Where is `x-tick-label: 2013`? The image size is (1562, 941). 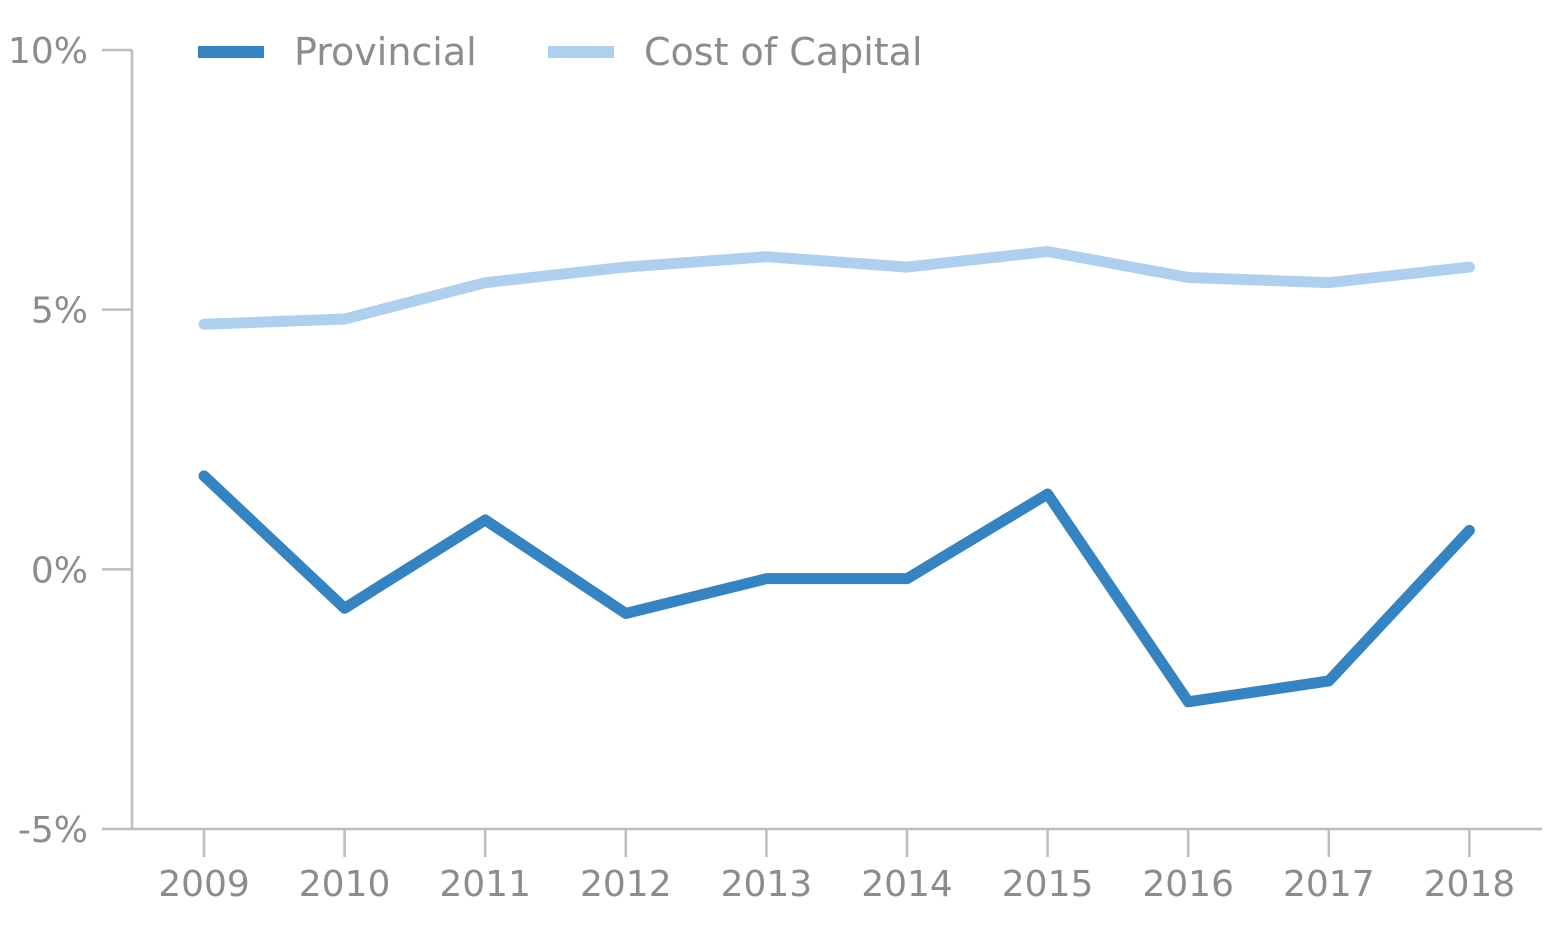 x-tick-label: 2013 is located at coordinates (767, 884).